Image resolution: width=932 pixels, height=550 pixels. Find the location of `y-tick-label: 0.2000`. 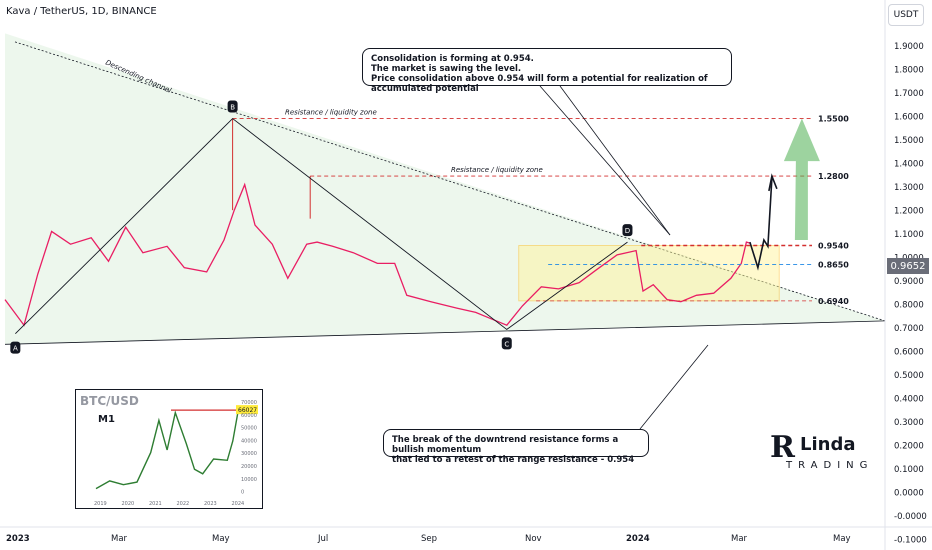

y-tick-label: 0.2000 is located at coordinates (909, 447).